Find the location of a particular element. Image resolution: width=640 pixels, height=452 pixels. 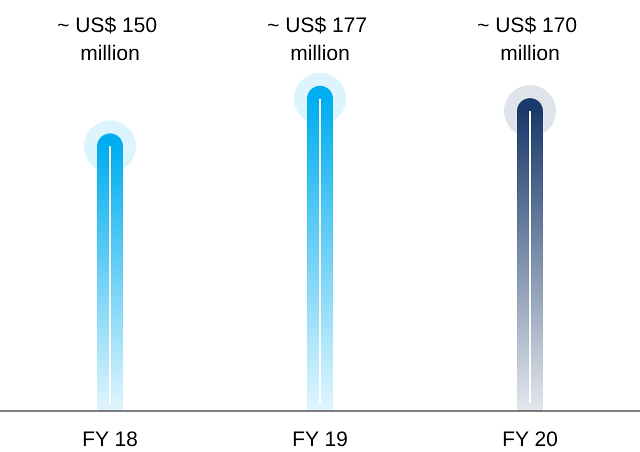

data-label: ~ US$ 170 million is located at coordinates (530, 39).